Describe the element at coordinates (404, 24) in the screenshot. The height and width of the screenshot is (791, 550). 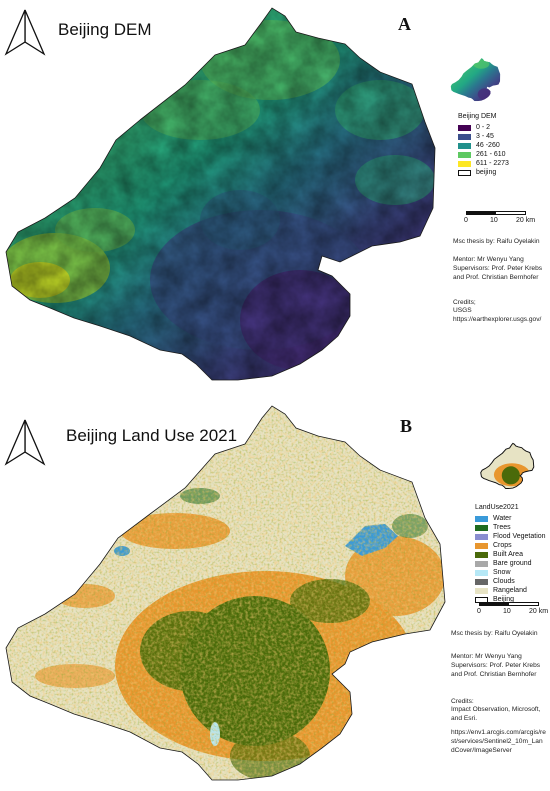
I see `panel-letter: A` at that location.